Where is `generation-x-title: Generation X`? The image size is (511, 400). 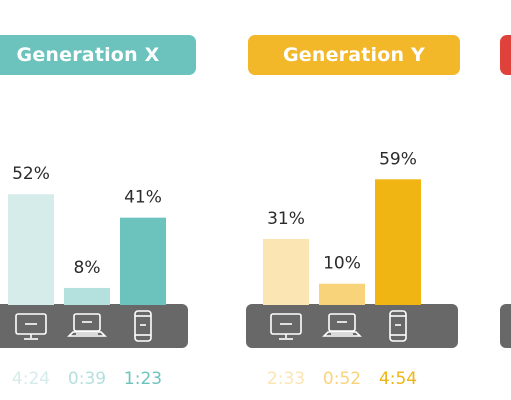 generation-x-title: Generation X is located at coordinates (98, 55).